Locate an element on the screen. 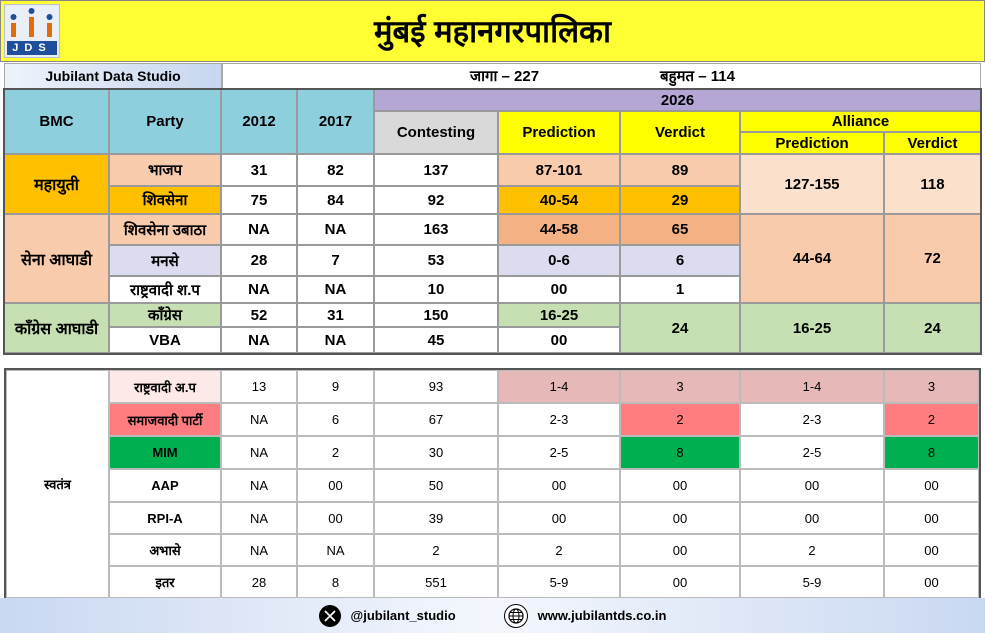  brand-name: Jubilant Data Studio is located at coordinates (113, 76).